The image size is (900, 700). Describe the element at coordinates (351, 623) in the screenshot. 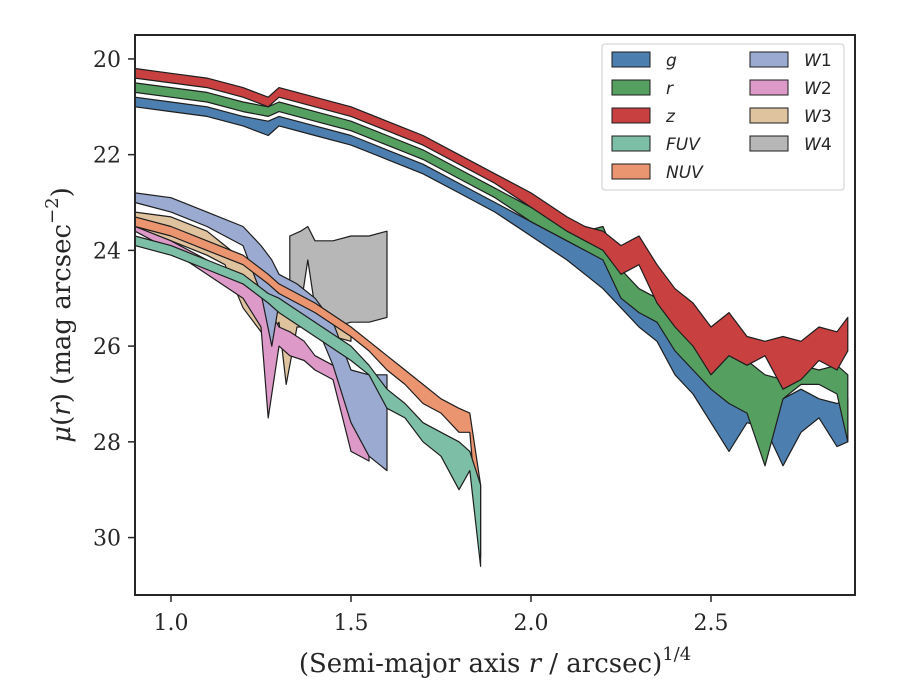

I see `x-tick-label: 1.5` at that location.